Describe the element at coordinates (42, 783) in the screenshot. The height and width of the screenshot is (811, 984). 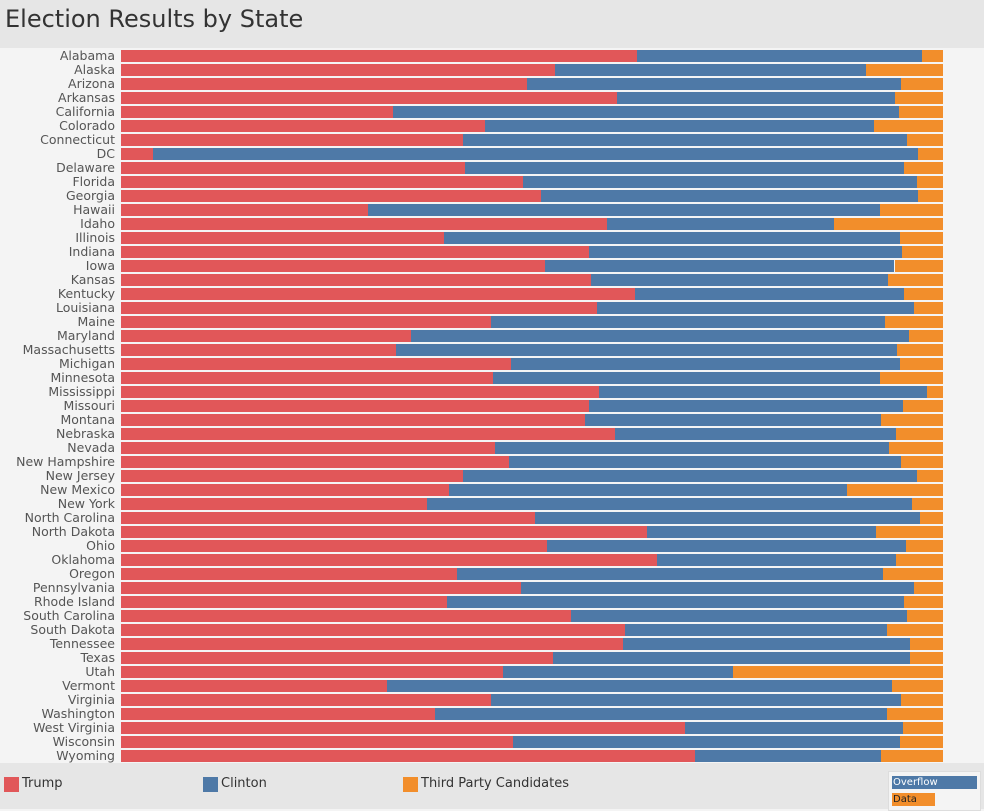
I see `legend-label-trump: Trump` at that location.